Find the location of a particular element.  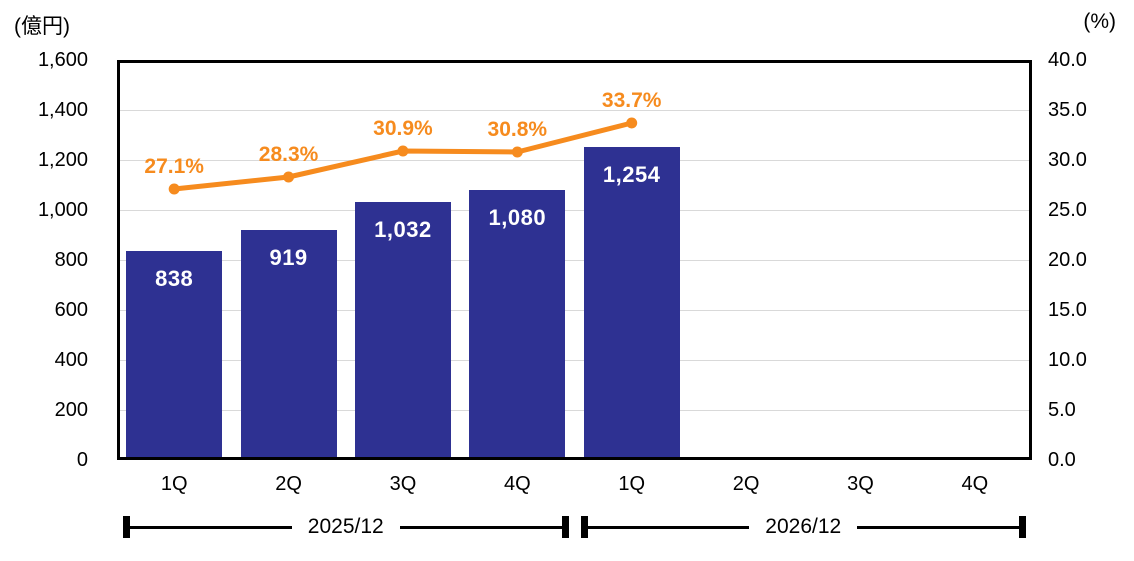

left-axis-title: (億円) is located at coordinates (42, 26).